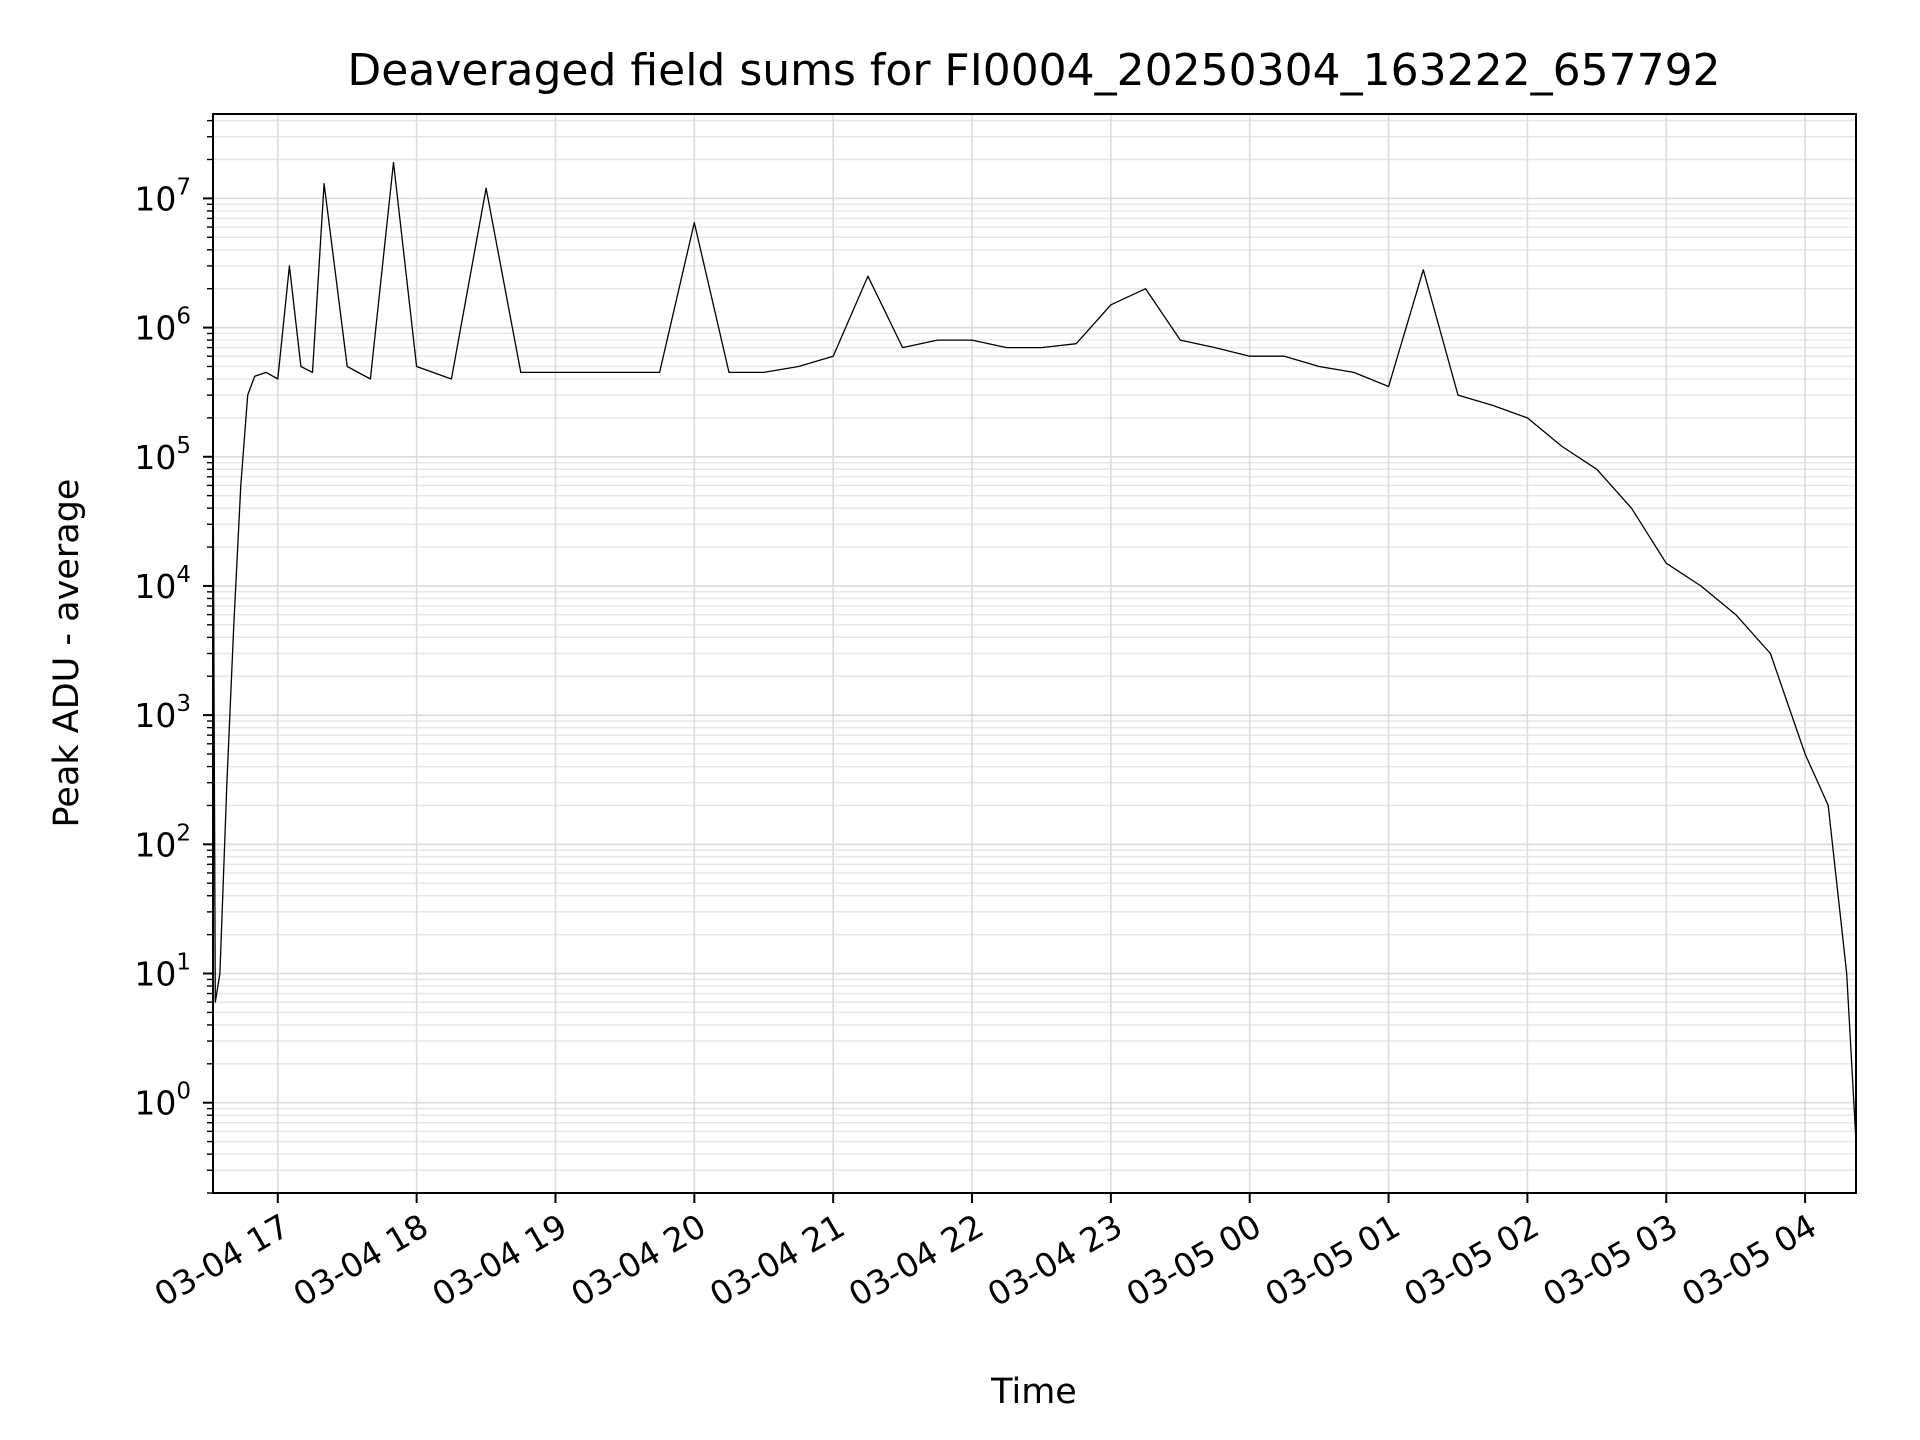 Image resolution: width=1920 pixels, height=1440 pixels. Describe the element at coordinates (183, 1092) in the screenshot. I see `y-tick-exponent: 0` at that location.